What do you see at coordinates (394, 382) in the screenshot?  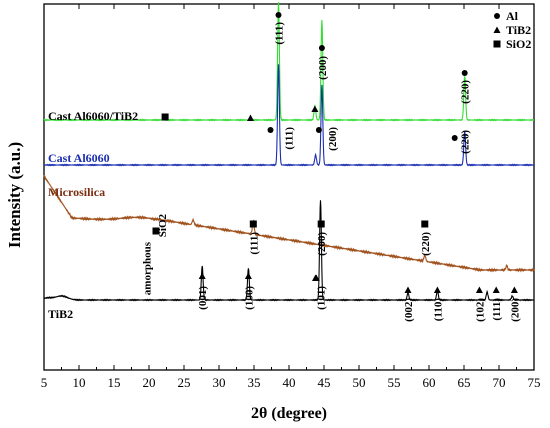 I see `x-tick-label: 55` at bounding box center [394, 382].